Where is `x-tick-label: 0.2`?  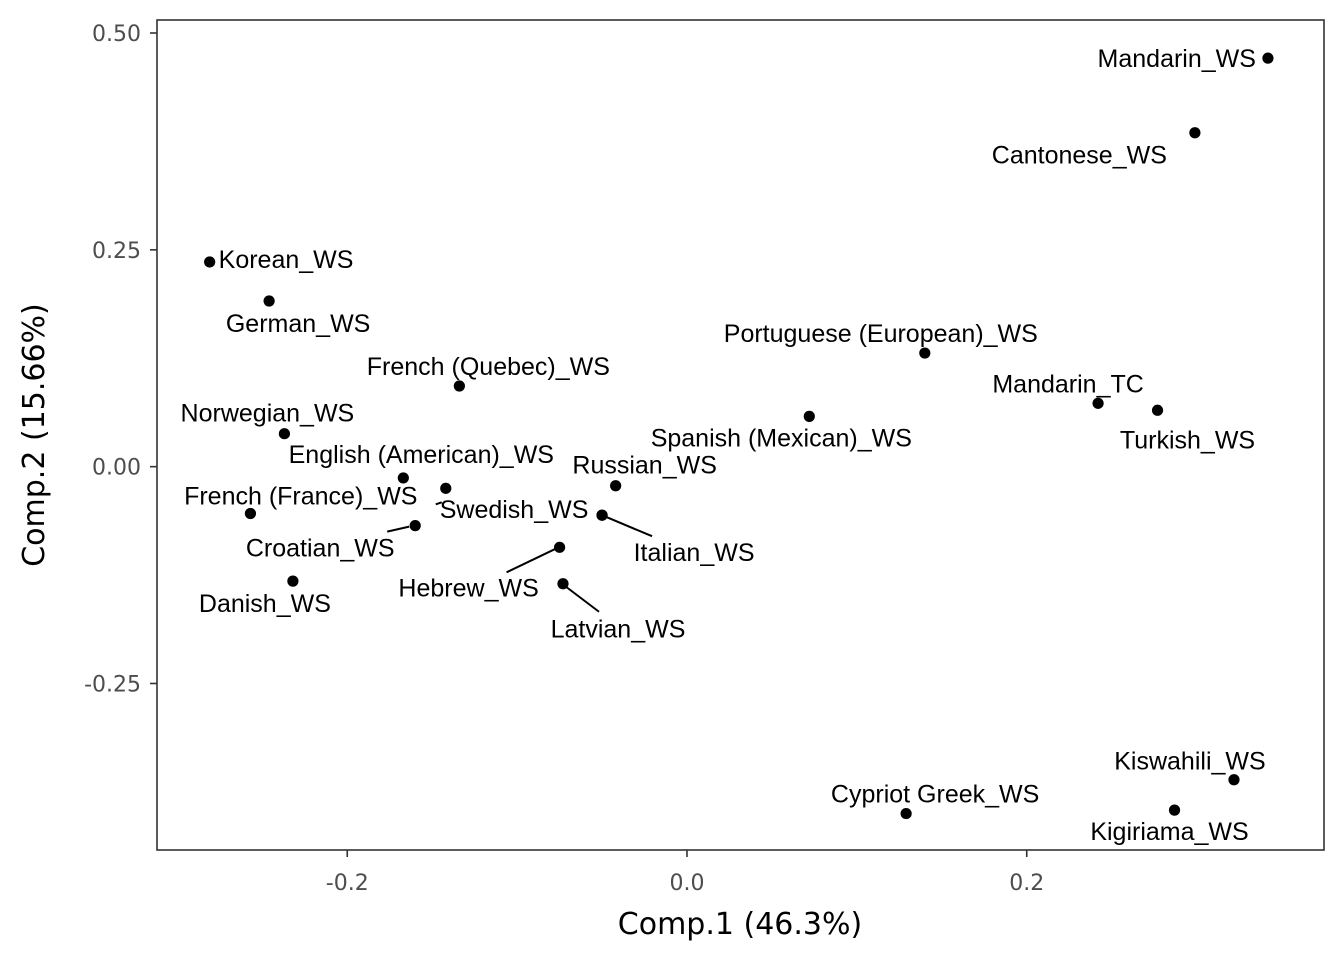 x-tick-label: 0.2 is located at coordinates (1026, 883).